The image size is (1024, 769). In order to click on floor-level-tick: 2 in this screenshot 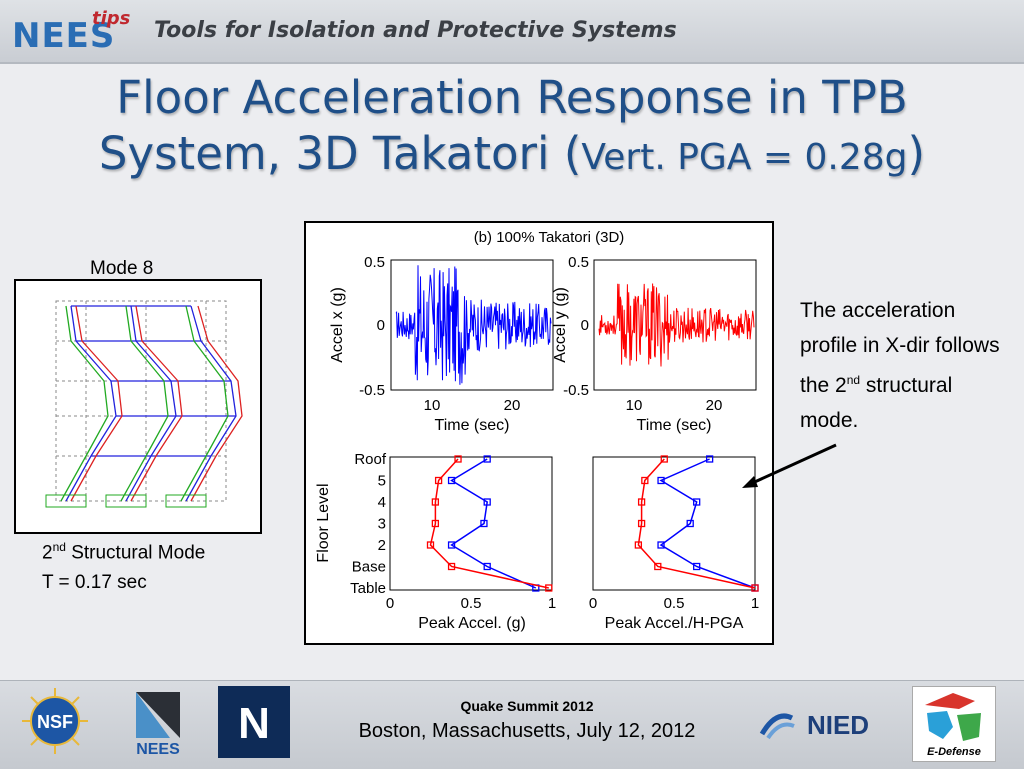, I will do `click(382, 545)`.